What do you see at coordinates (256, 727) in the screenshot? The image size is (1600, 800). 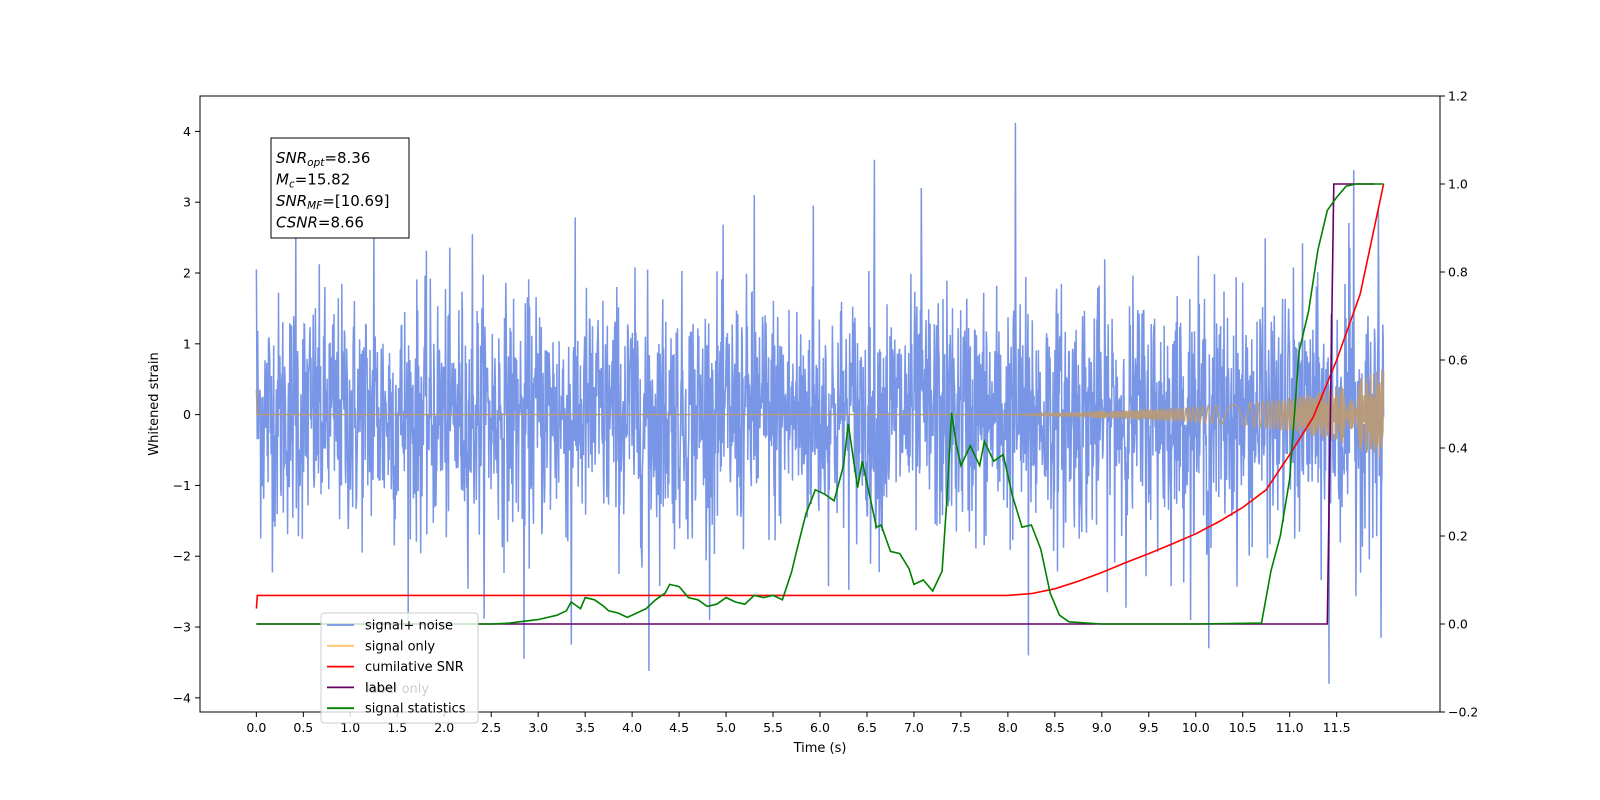 I see `x-tick-label: 0.0` at bounding box center [256, 727].